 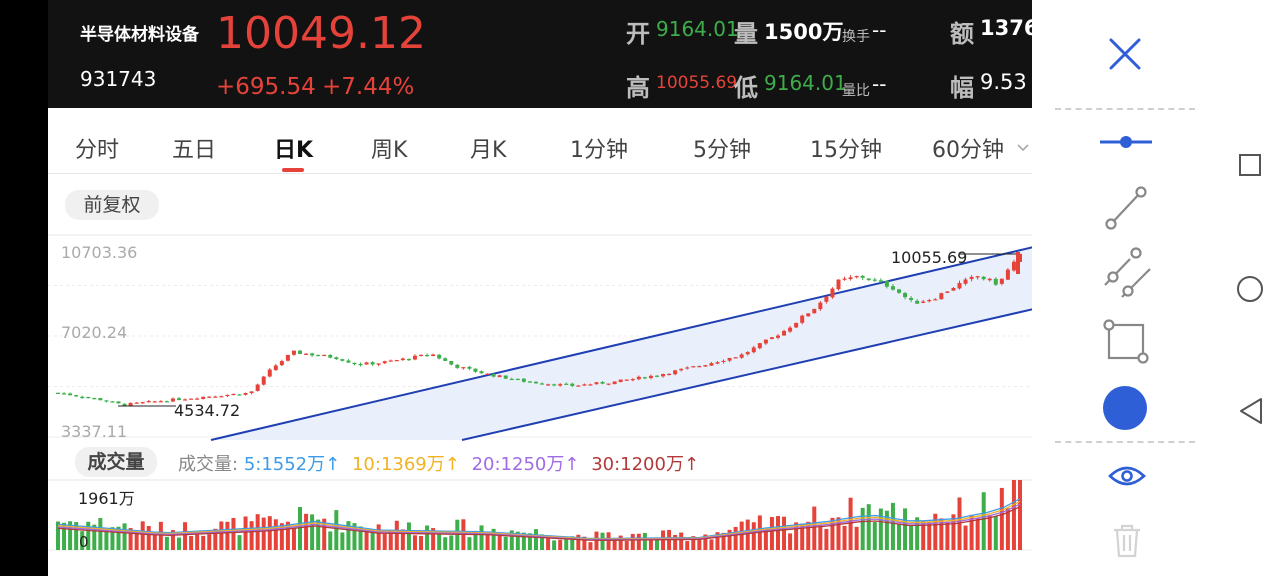 What do you see at coordinates (968, 150) in the screenshot?
I see `tab-60min: 60分钟` at bounding box center [968, 150].